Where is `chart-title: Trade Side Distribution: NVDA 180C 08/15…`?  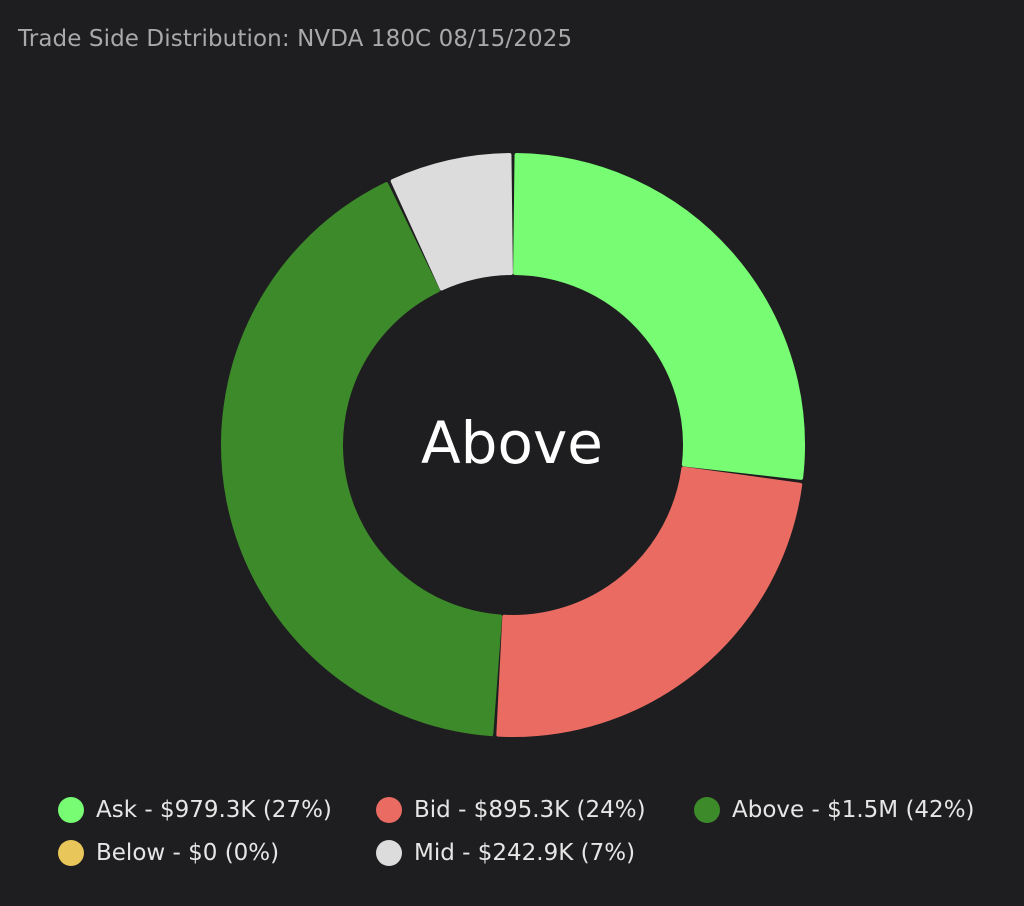 chart-title: Trade Side Distribution: NVDA 180C 08/15… is located at coordinates (295, 39).